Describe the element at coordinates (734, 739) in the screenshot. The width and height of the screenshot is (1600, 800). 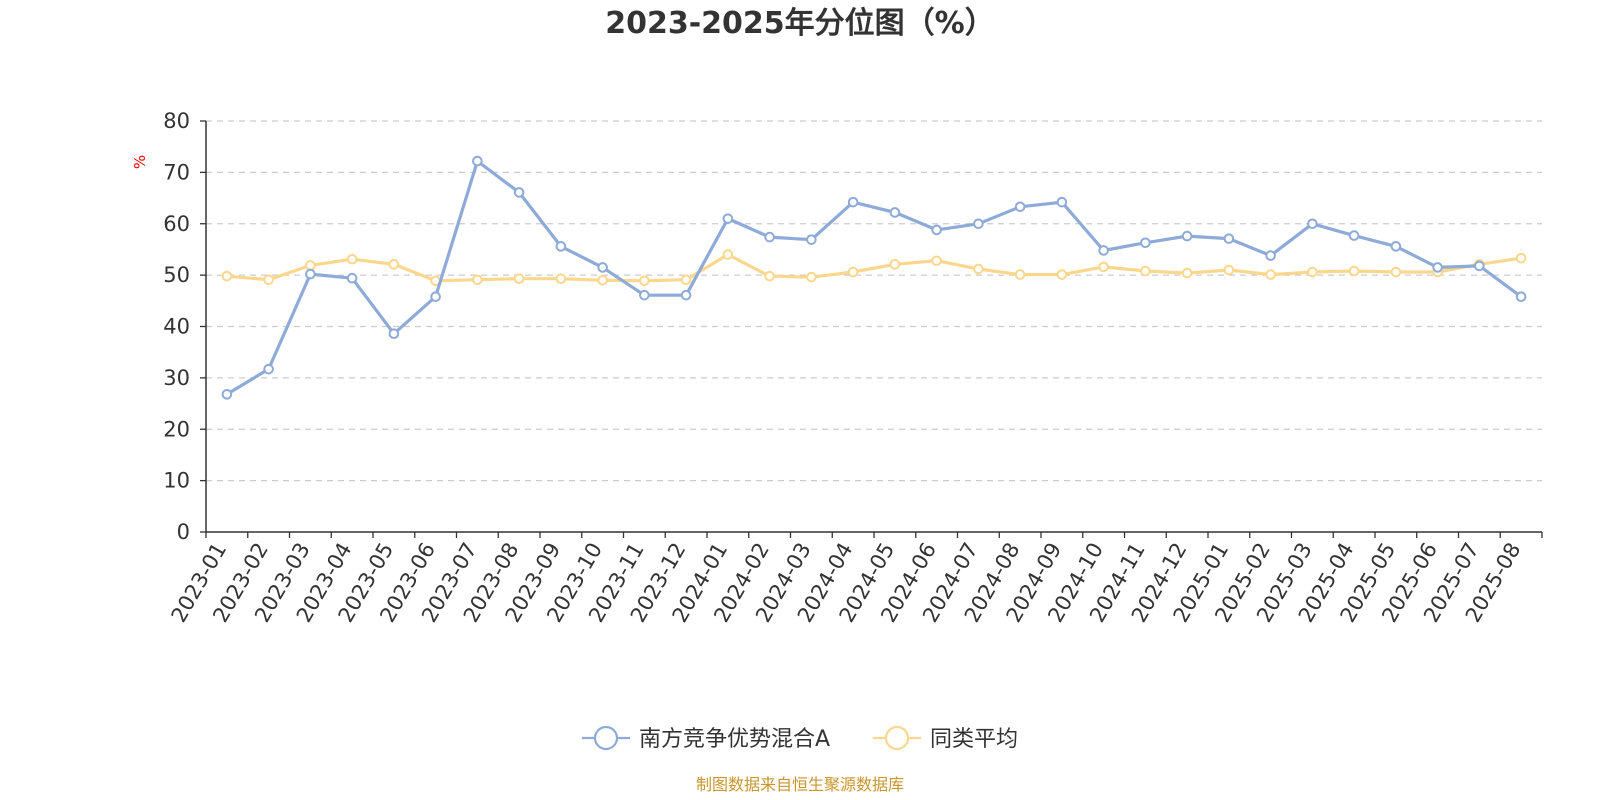
I see `legend-label: 南方竞争优势混合A` at that location.